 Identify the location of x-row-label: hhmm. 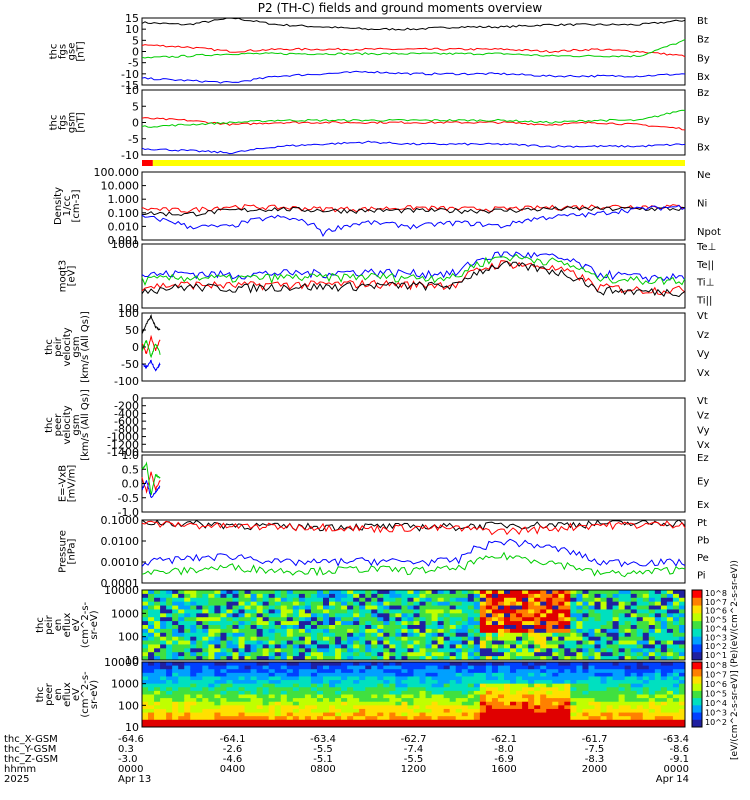
(20, 769).